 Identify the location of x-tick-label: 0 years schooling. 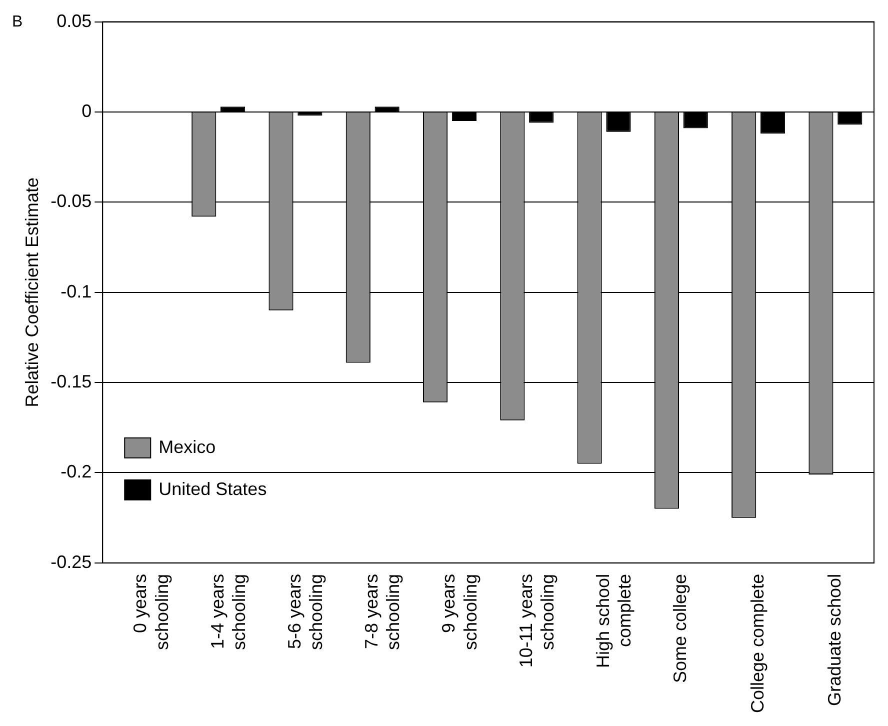
(151, 612).